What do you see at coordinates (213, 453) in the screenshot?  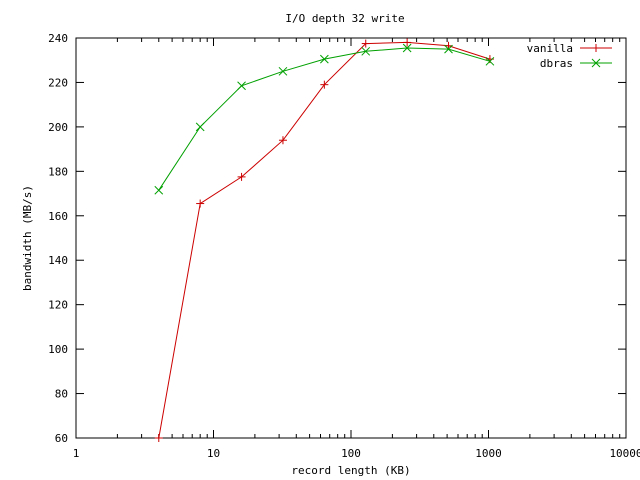 I see `x-tick-label: 10` at bounding box center [213, 453].